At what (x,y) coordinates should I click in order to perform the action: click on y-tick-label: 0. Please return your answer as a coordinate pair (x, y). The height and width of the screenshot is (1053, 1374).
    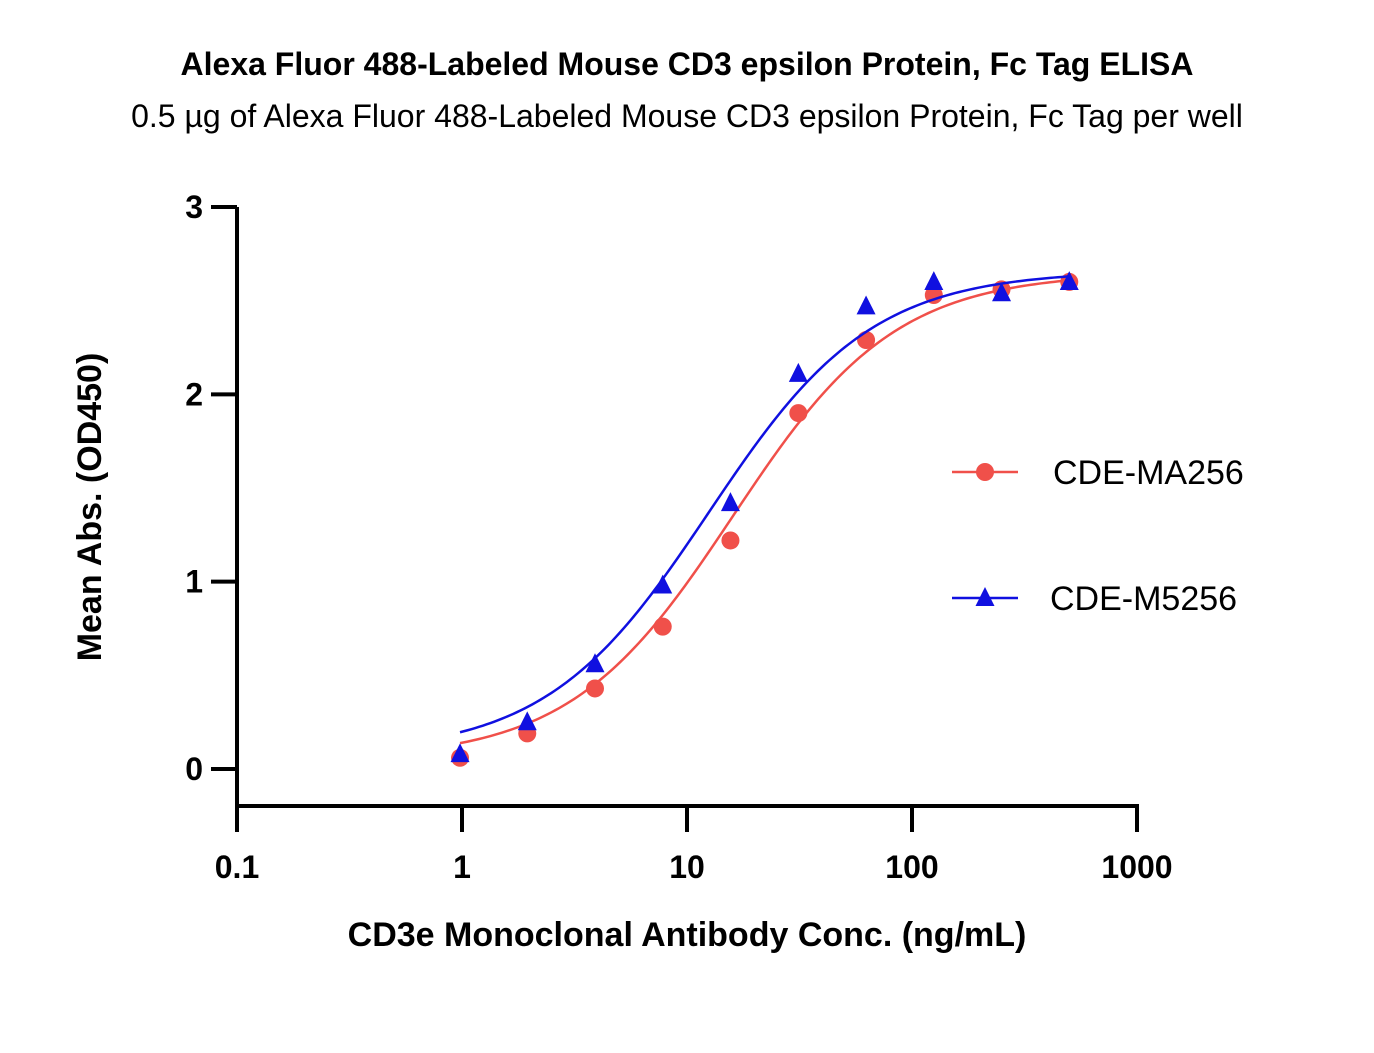
    Looking at the image, I should click on (194, 769).